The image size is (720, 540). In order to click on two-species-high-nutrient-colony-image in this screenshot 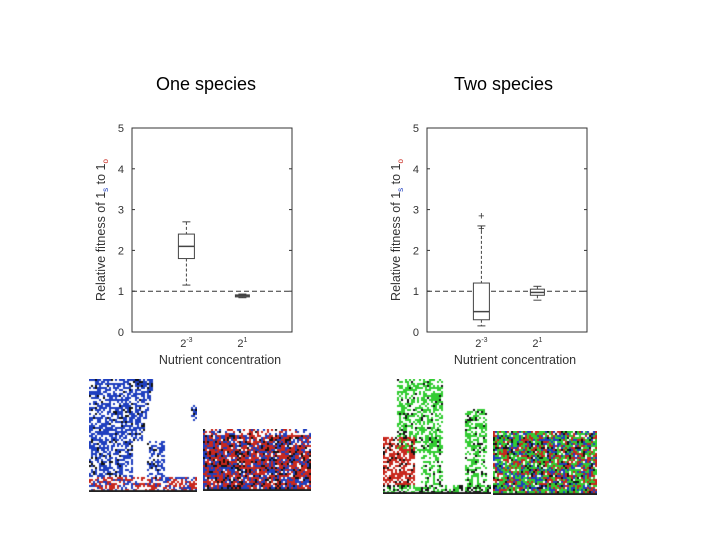, I will do `click(545, 463)`.